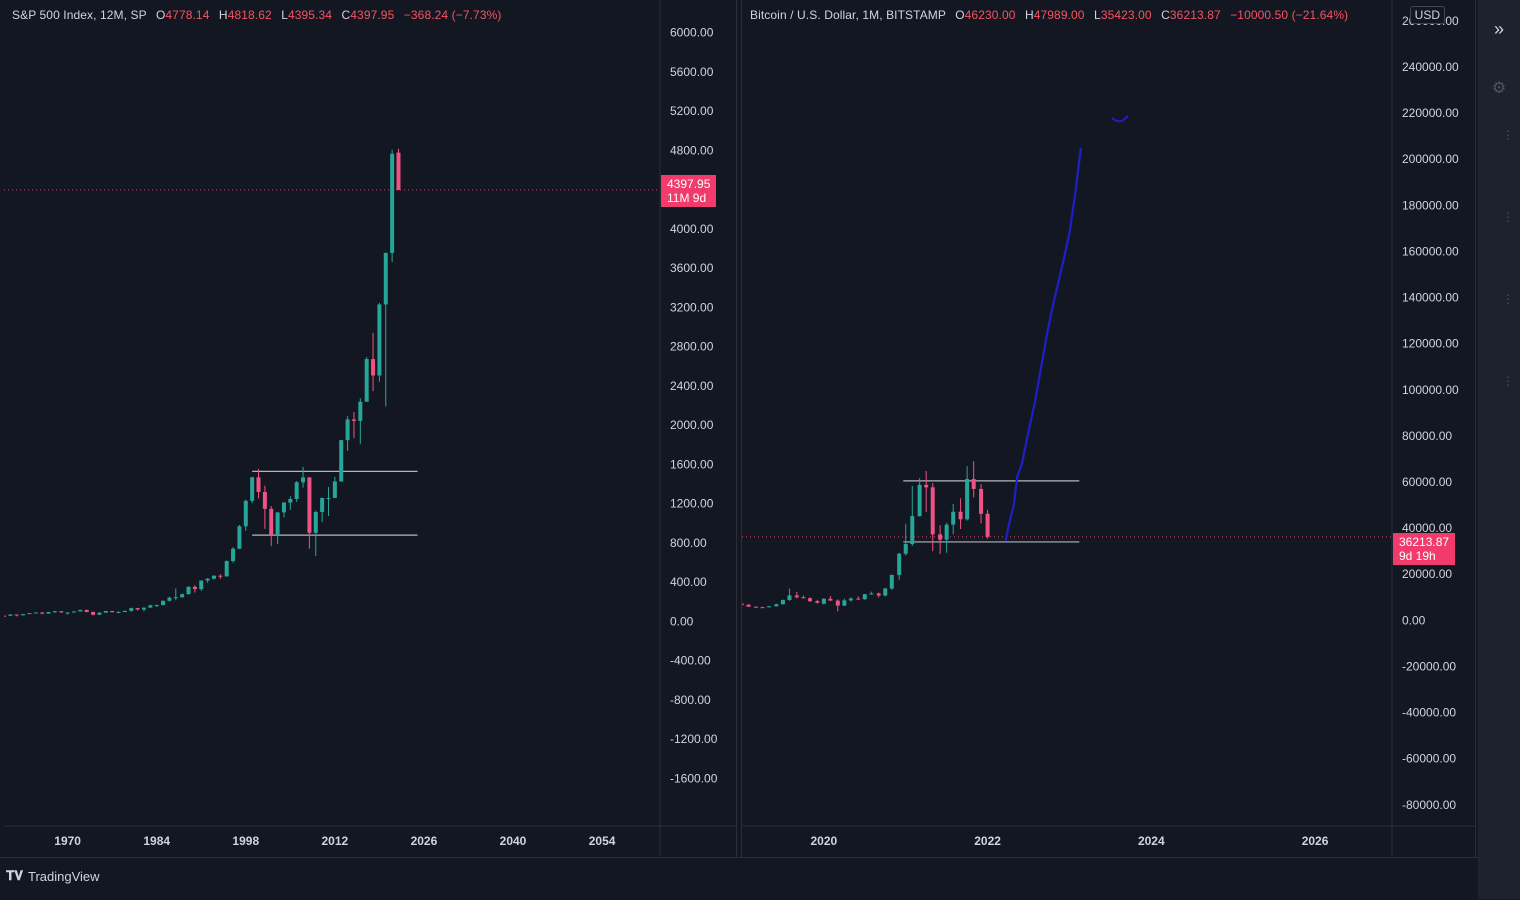 The image size is (1520, 900). I want to click on sp500-last-price-tag: 4397.95 11M 9d, so click(689, 191).